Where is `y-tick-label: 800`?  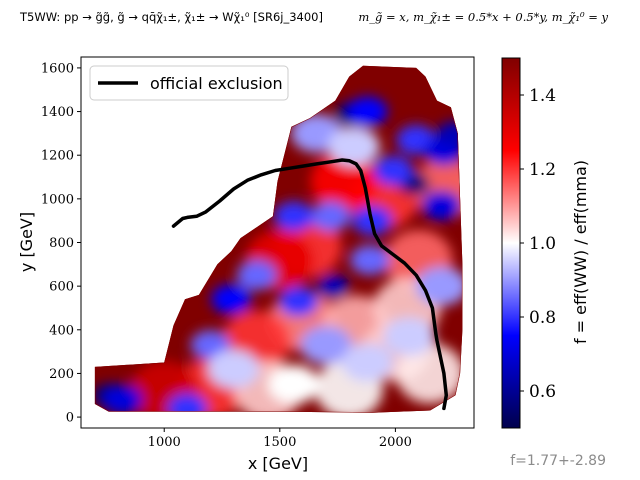
y-tick-label: 800 is located at coordinates (61, 243).